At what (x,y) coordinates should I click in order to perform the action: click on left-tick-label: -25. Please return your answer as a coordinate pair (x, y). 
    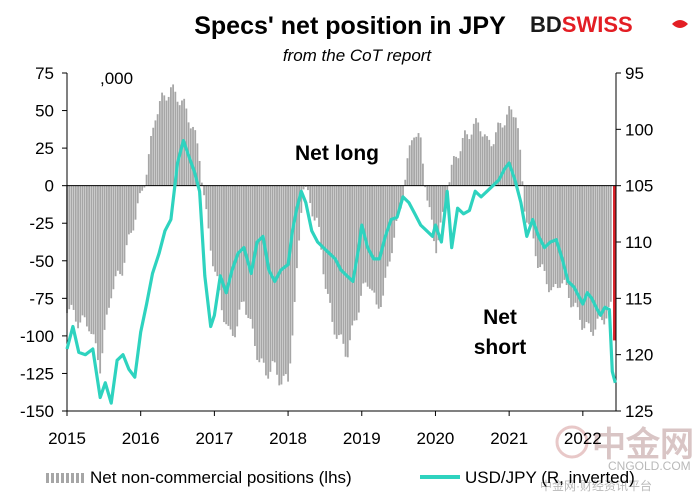
    Looking at the image, I should click on (41, 223).